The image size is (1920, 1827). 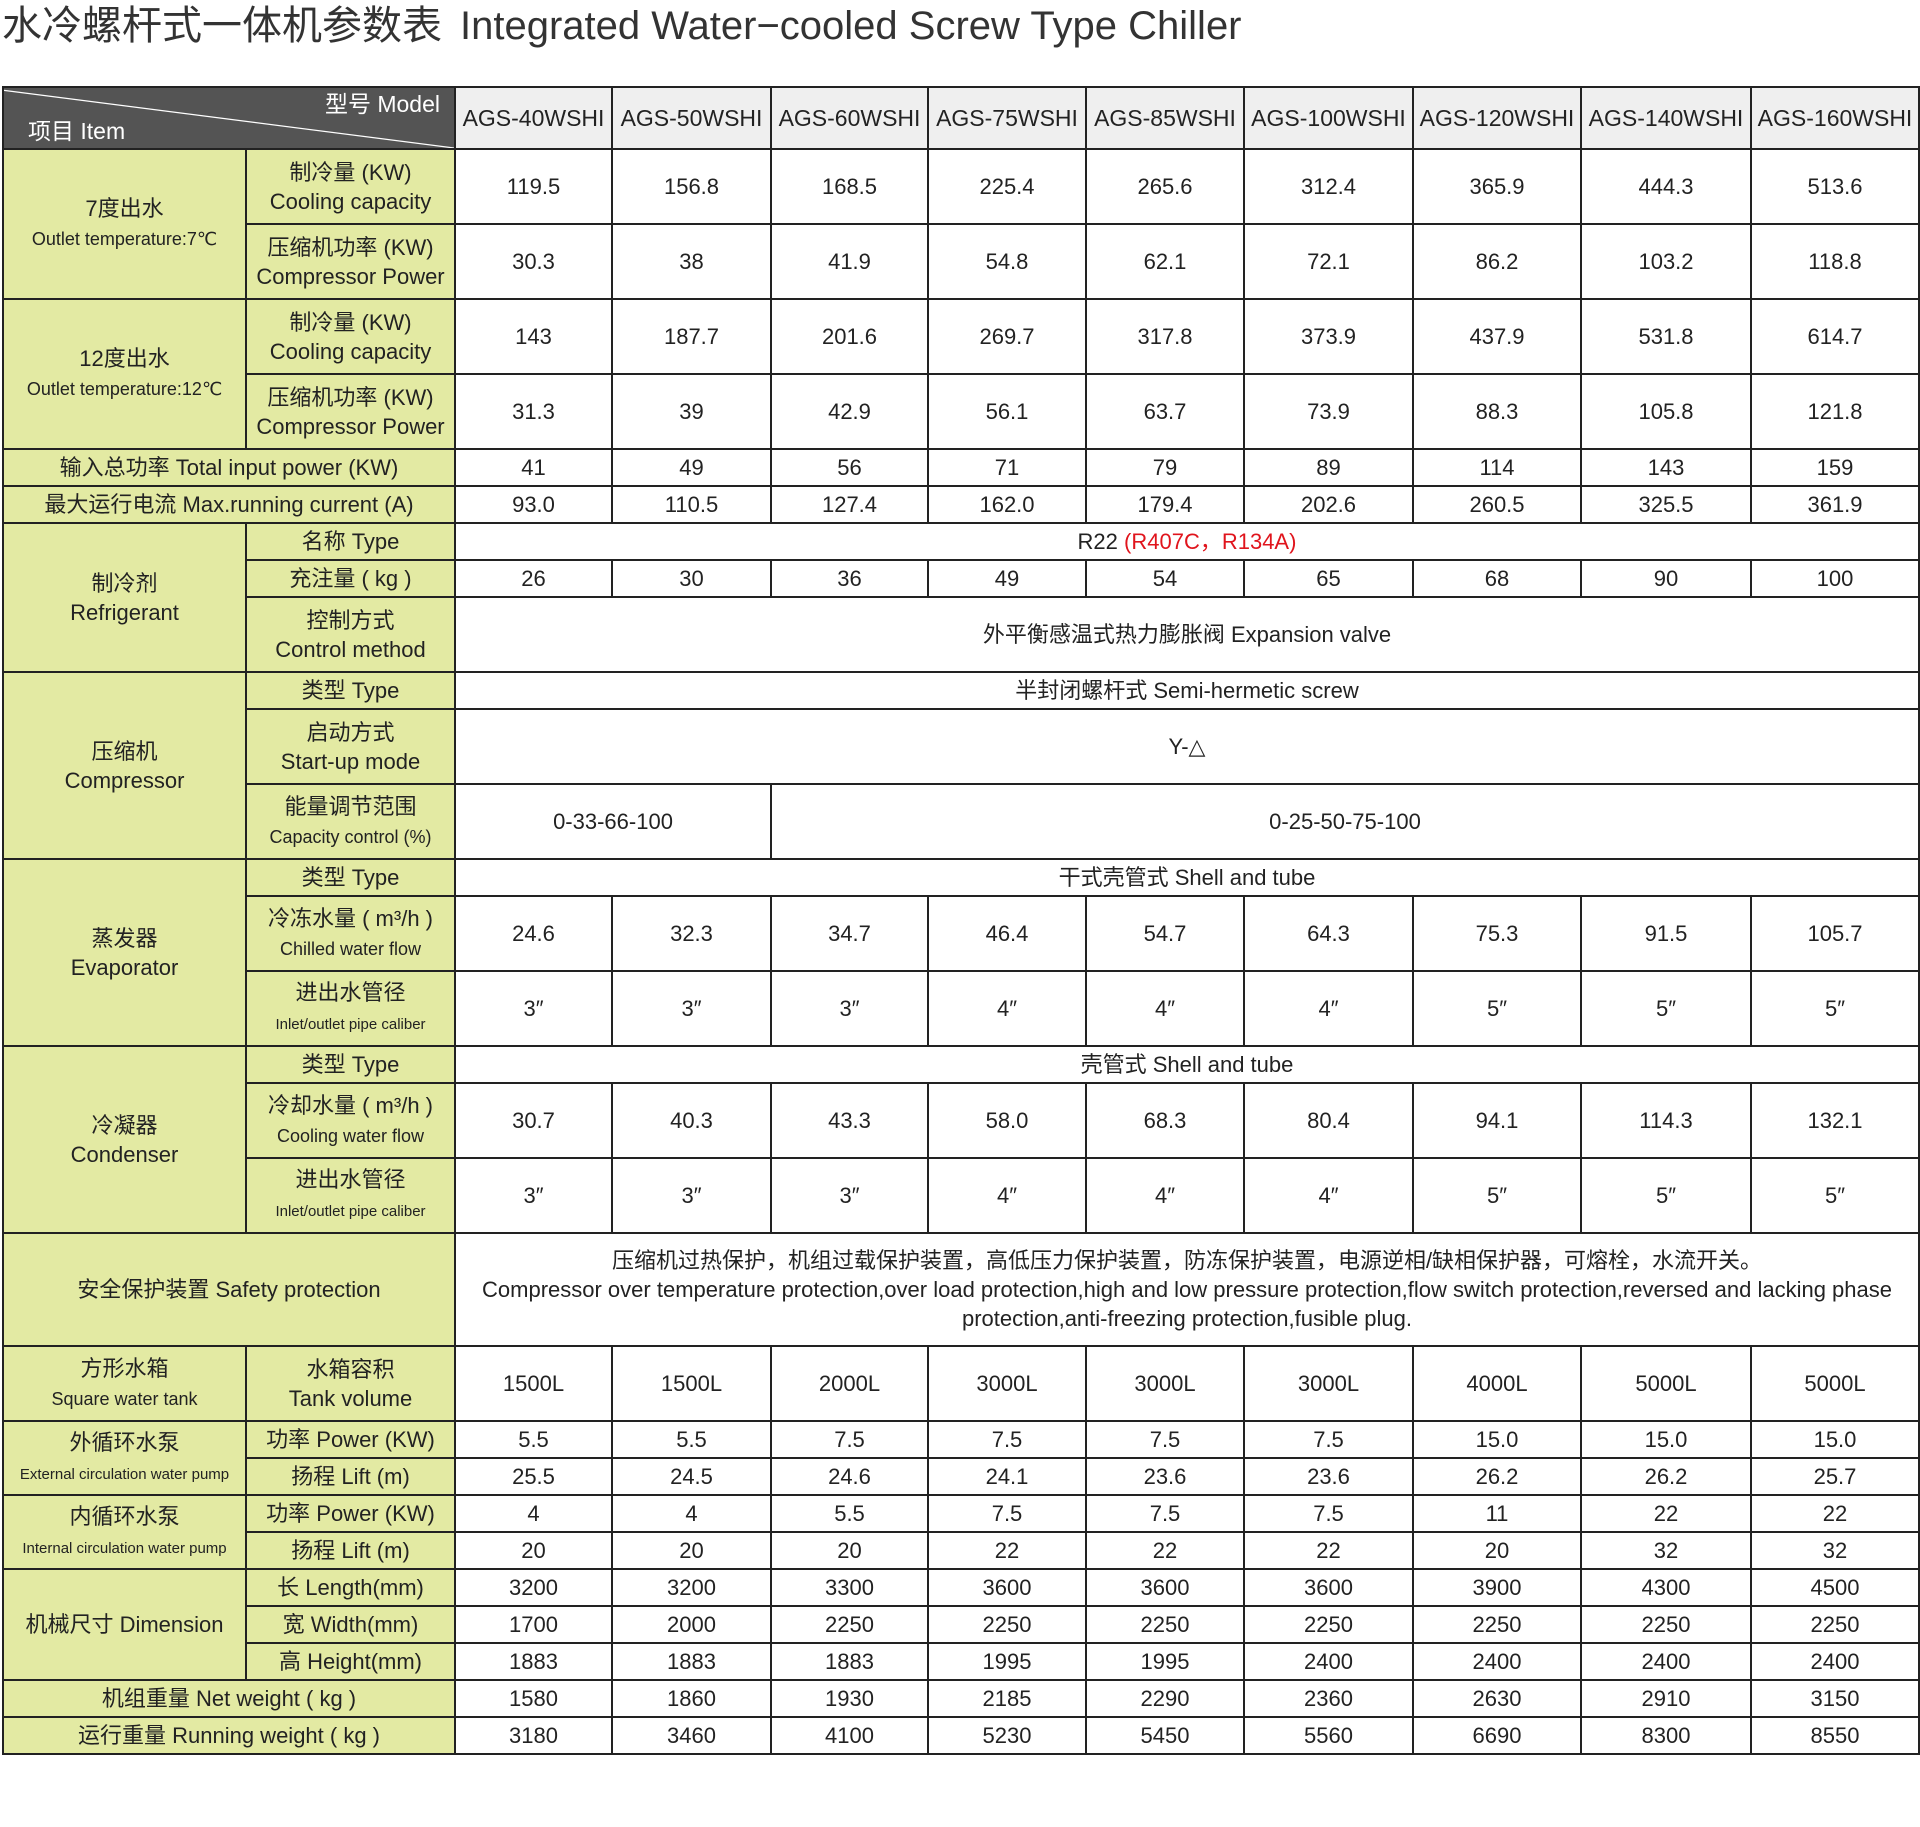 What do you see at coordinates (350, 933) in the screenshot?
I see `row-label: 冷冻水量 ( m³/h ) Chilled water flow` at bounding box center [350, 933].